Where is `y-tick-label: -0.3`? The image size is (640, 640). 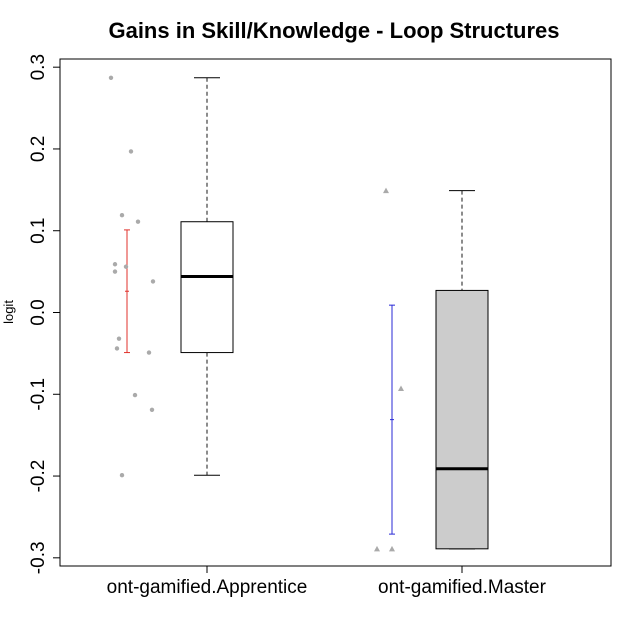
y-tick-label: -0.3 is located at coordinates (38, 557).